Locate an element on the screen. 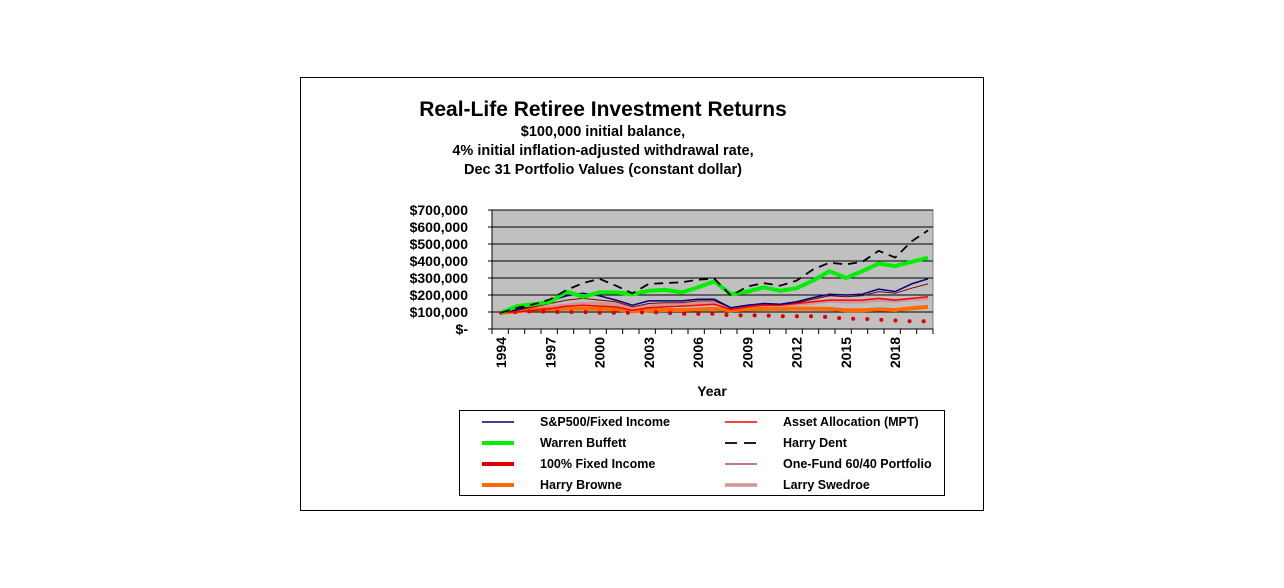 Image resolution: width=1284 pixels, height=588 pixels. x-axis-title: Year is located at coordinates (712, 391).